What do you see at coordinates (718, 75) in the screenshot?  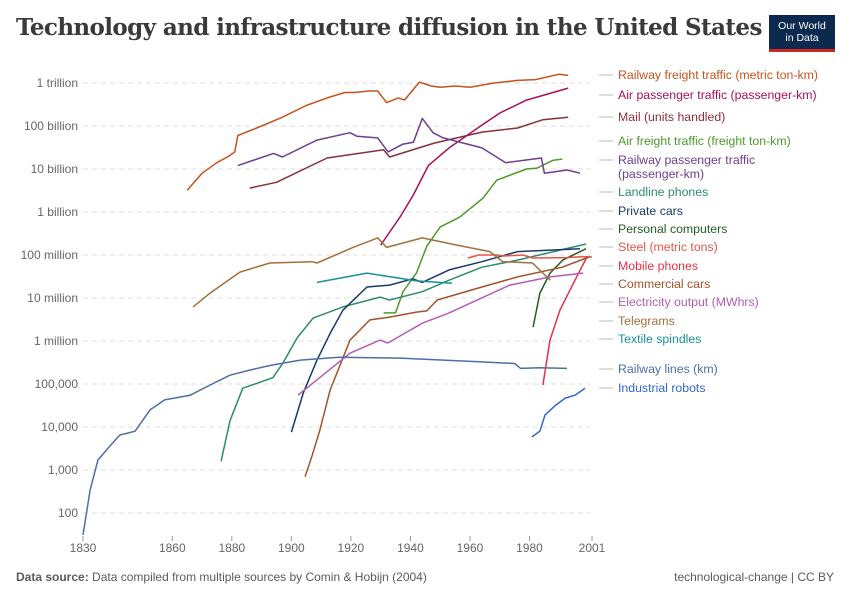 I see `legend-label: Railway freight traffic (metric ton-km)` at bounding box center [718, 75].